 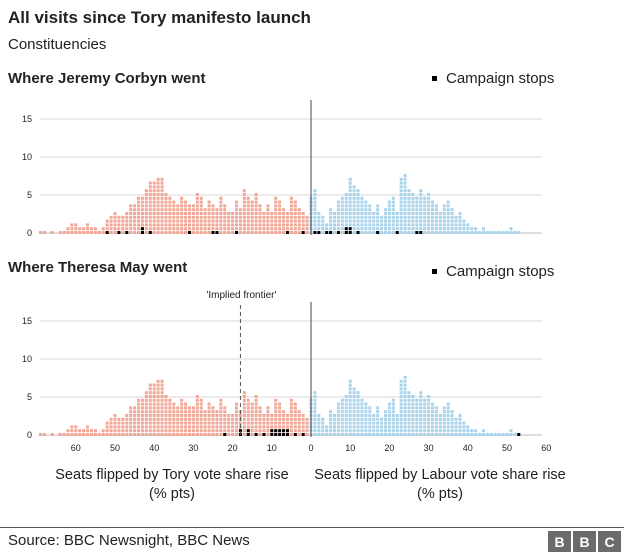 What do you see at coordinates (115, 448) in the screenshot?
I see `x-tick-label: 50` at bounding box center [115, 448].